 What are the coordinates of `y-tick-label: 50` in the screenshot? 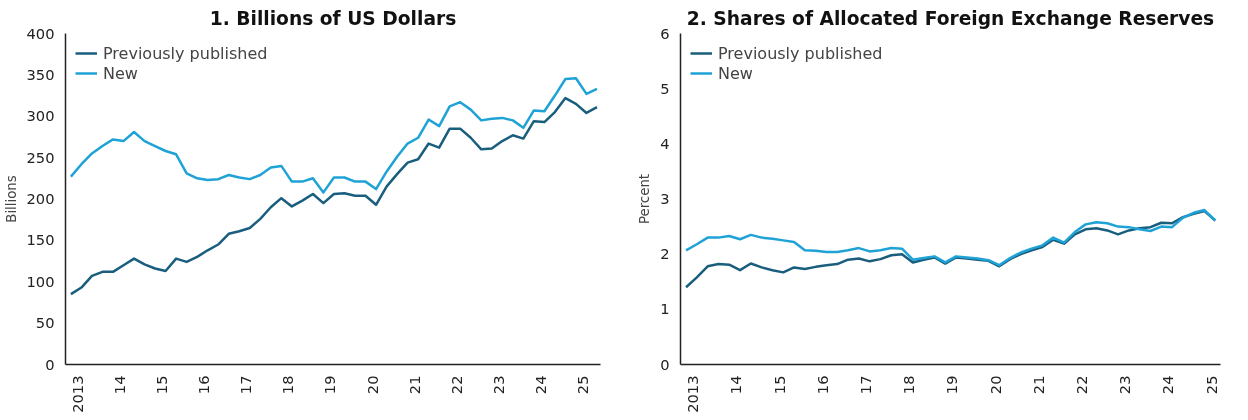 It's located at (45, 323).